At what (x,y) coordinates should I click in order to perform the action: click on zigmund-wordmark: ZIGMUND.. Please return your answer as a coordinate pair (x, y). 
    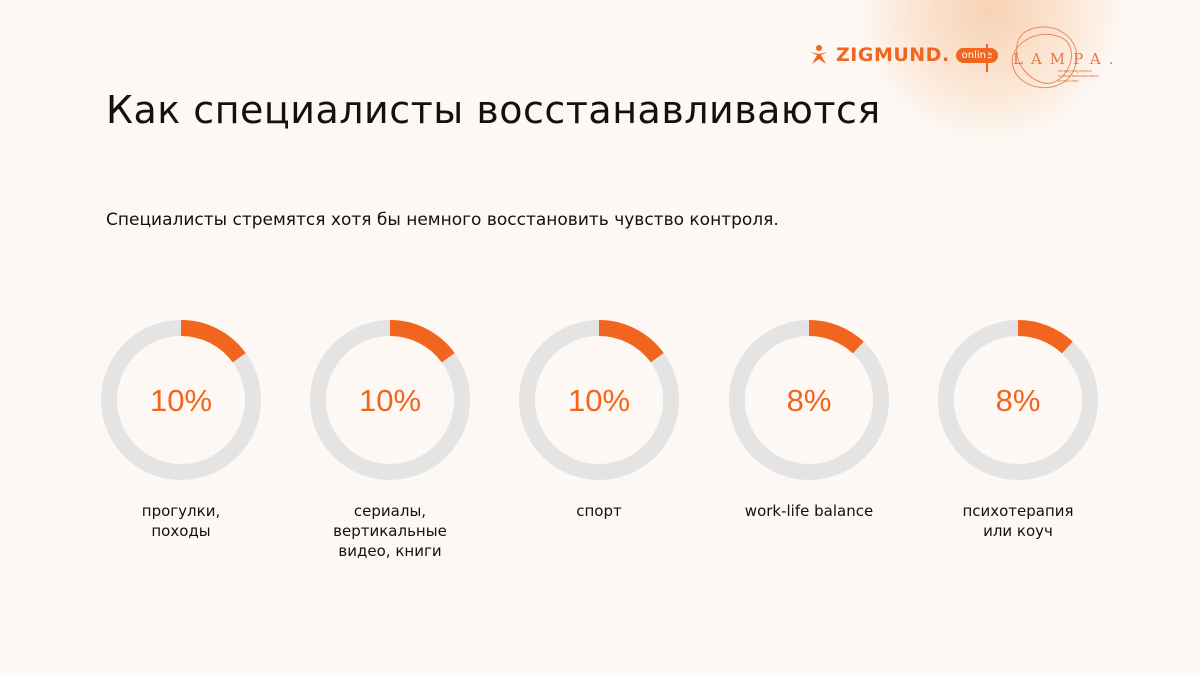
    Looking at the image, I should click on (893, 55).